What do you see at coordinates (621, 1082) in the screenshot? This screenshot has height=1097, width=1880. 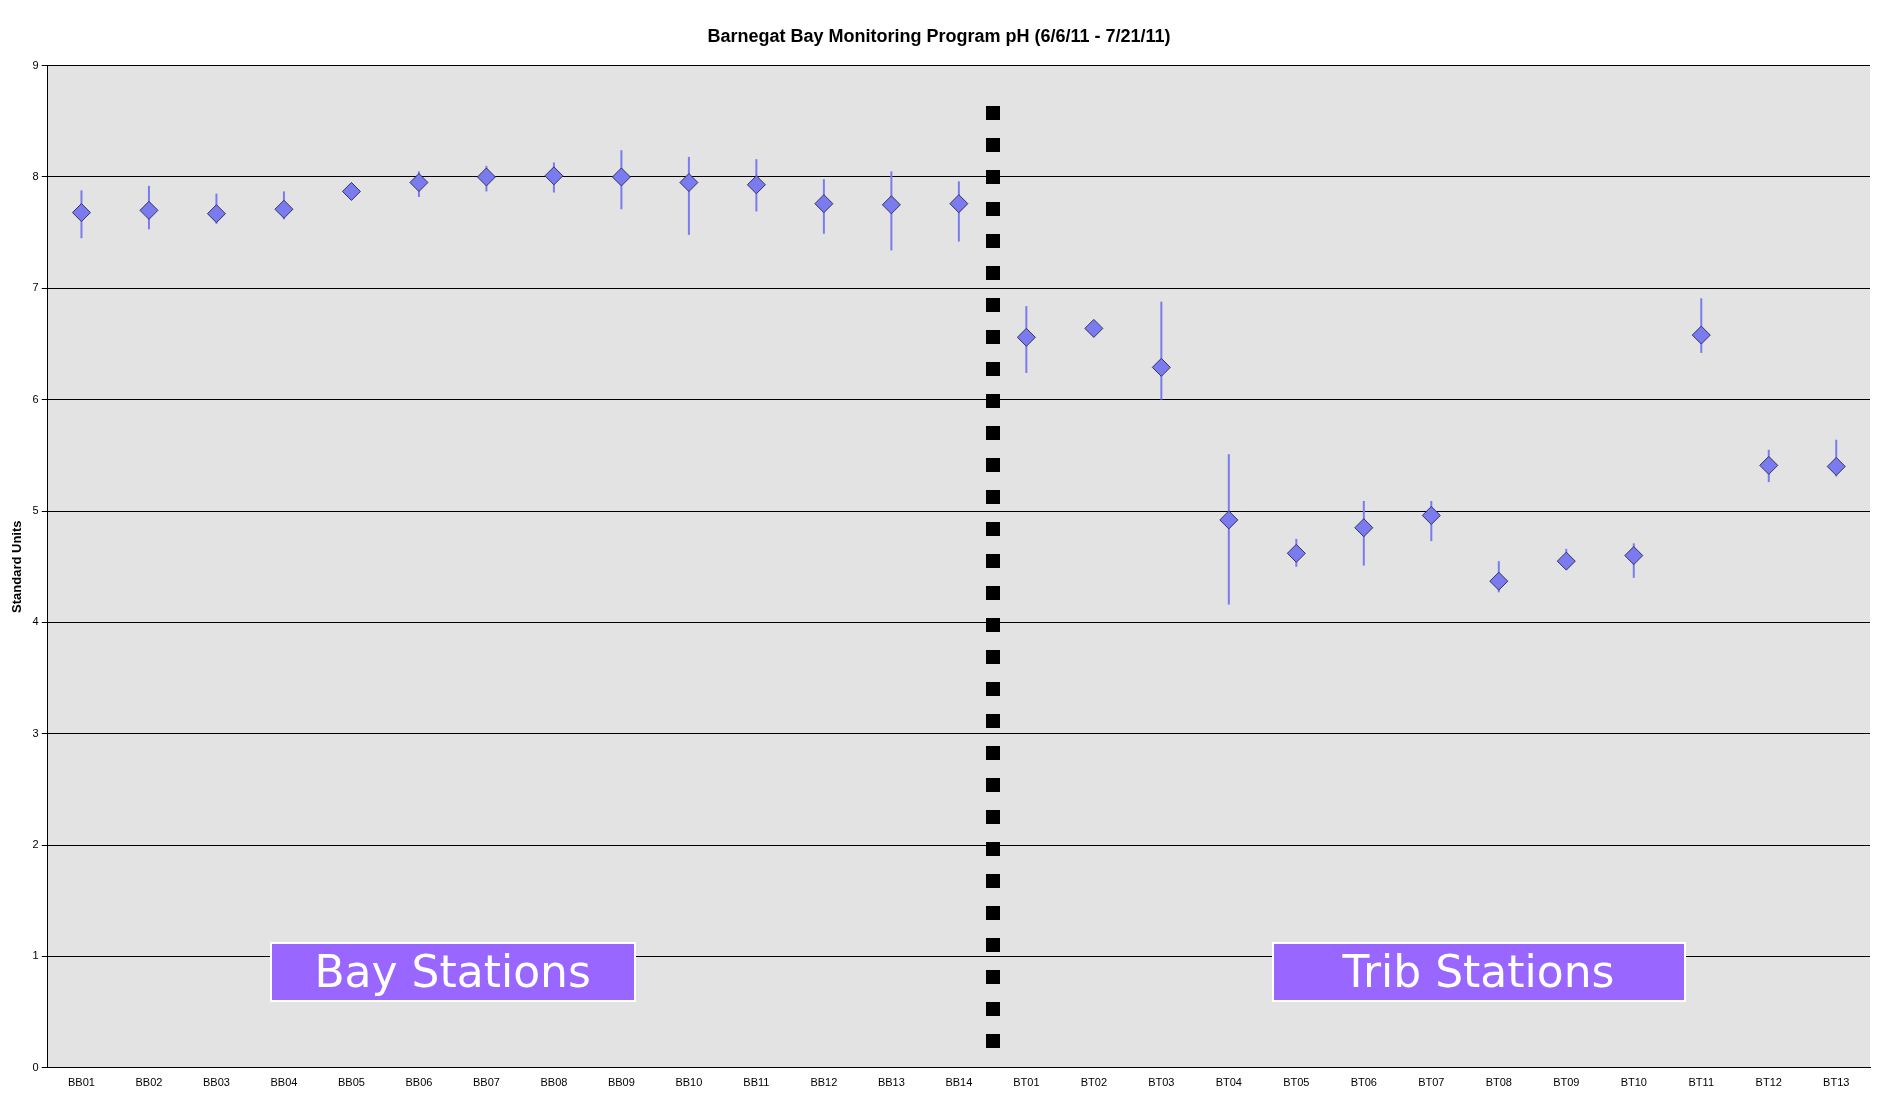 I see `x-tick-label: BB09` at bounding box center [621, 1082].